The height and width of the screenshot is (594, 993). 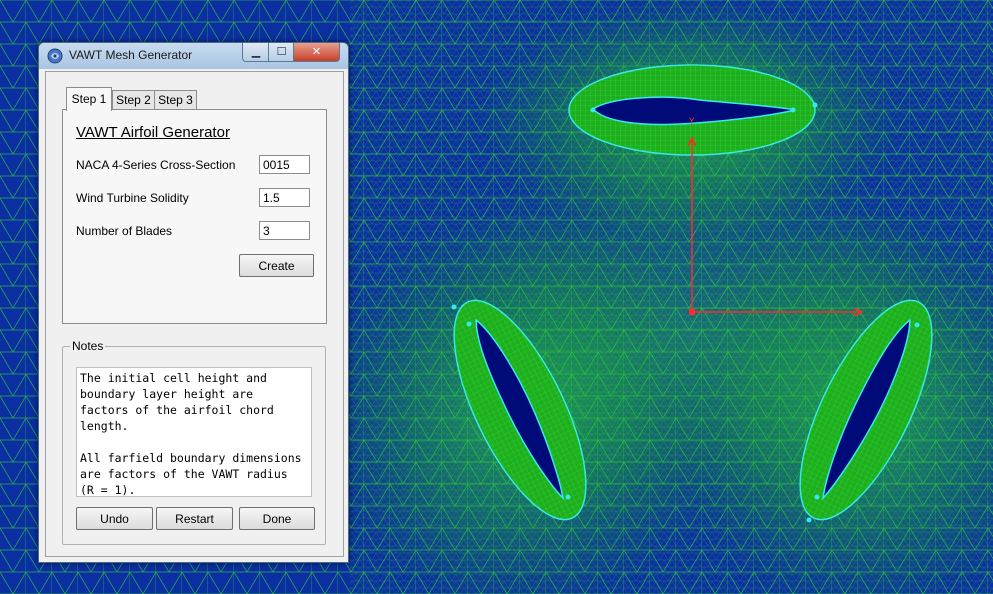 What do you see at coordinates (276, 265) in the screenshot?
I see `create-button: Create` at bounding box center [276, 265].